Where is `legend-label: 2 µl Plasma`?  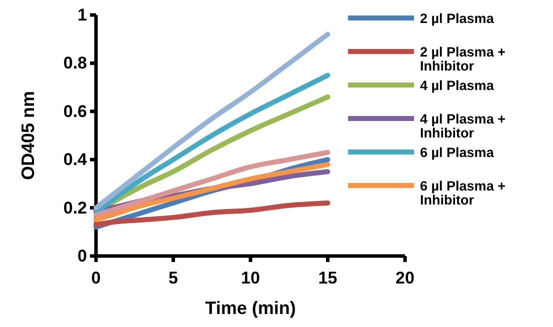
legend-label: 2 µl Plasma is located at coordinates (457, 18).